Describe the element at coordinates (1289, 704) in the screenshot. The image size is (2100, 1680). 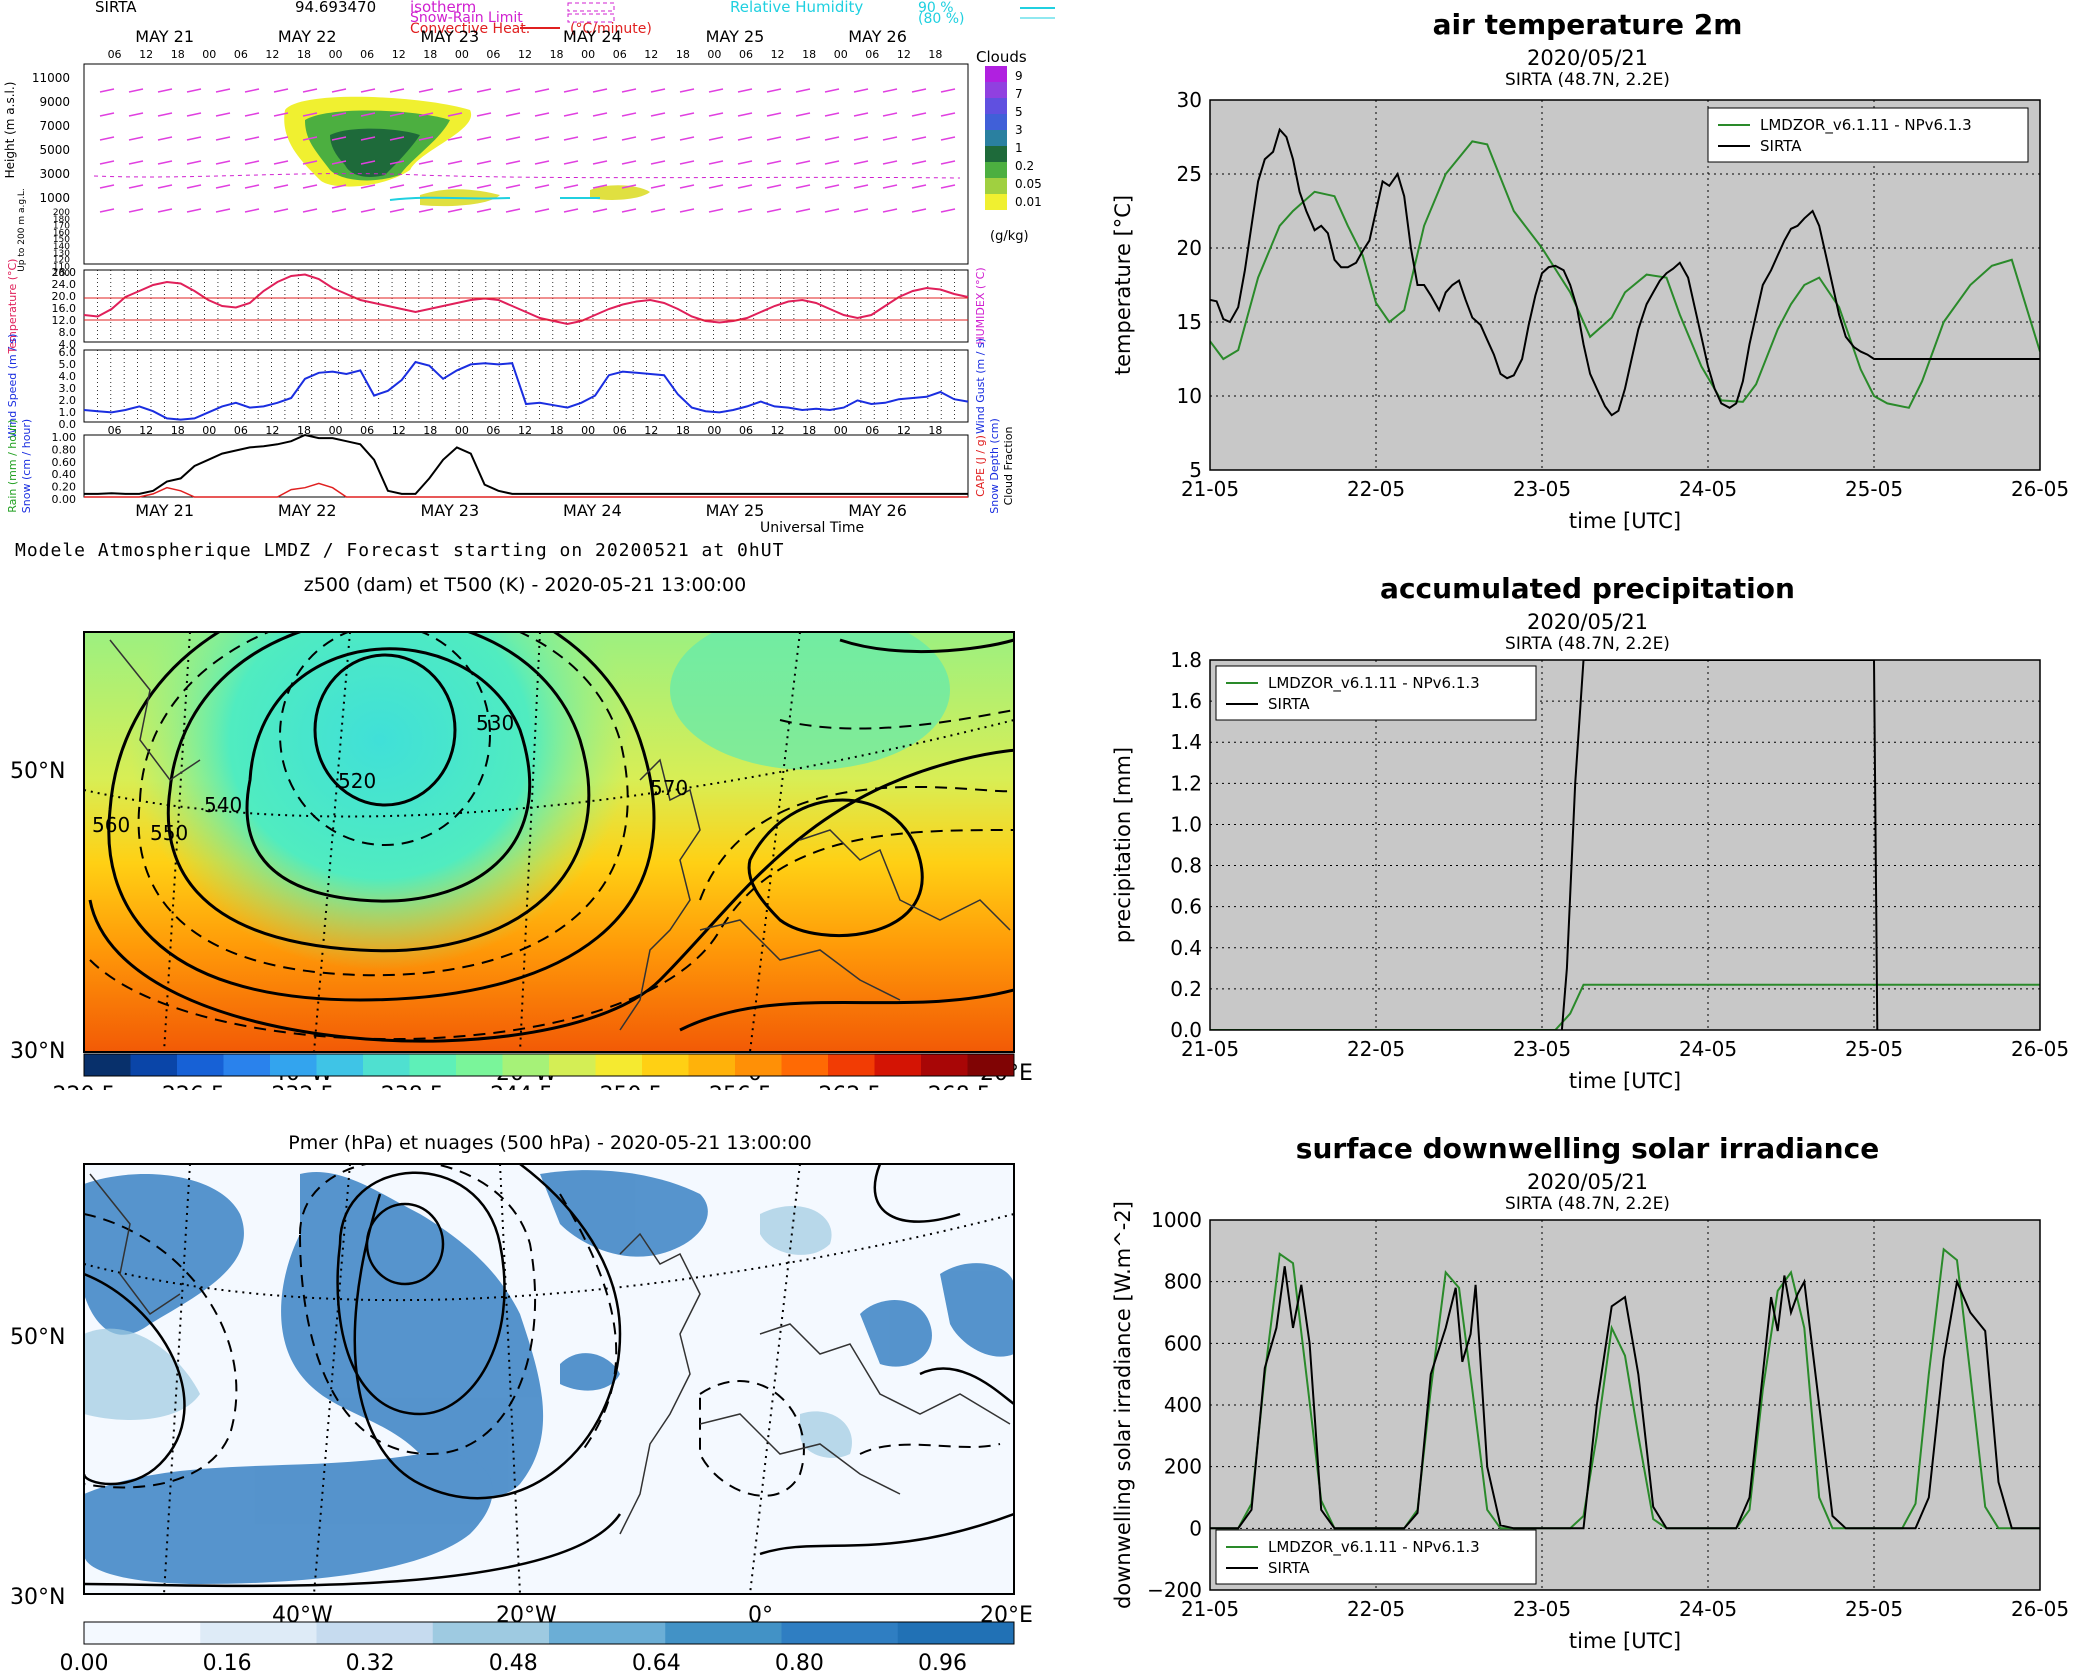
I see `legend-entry: SIRTA` at that location.